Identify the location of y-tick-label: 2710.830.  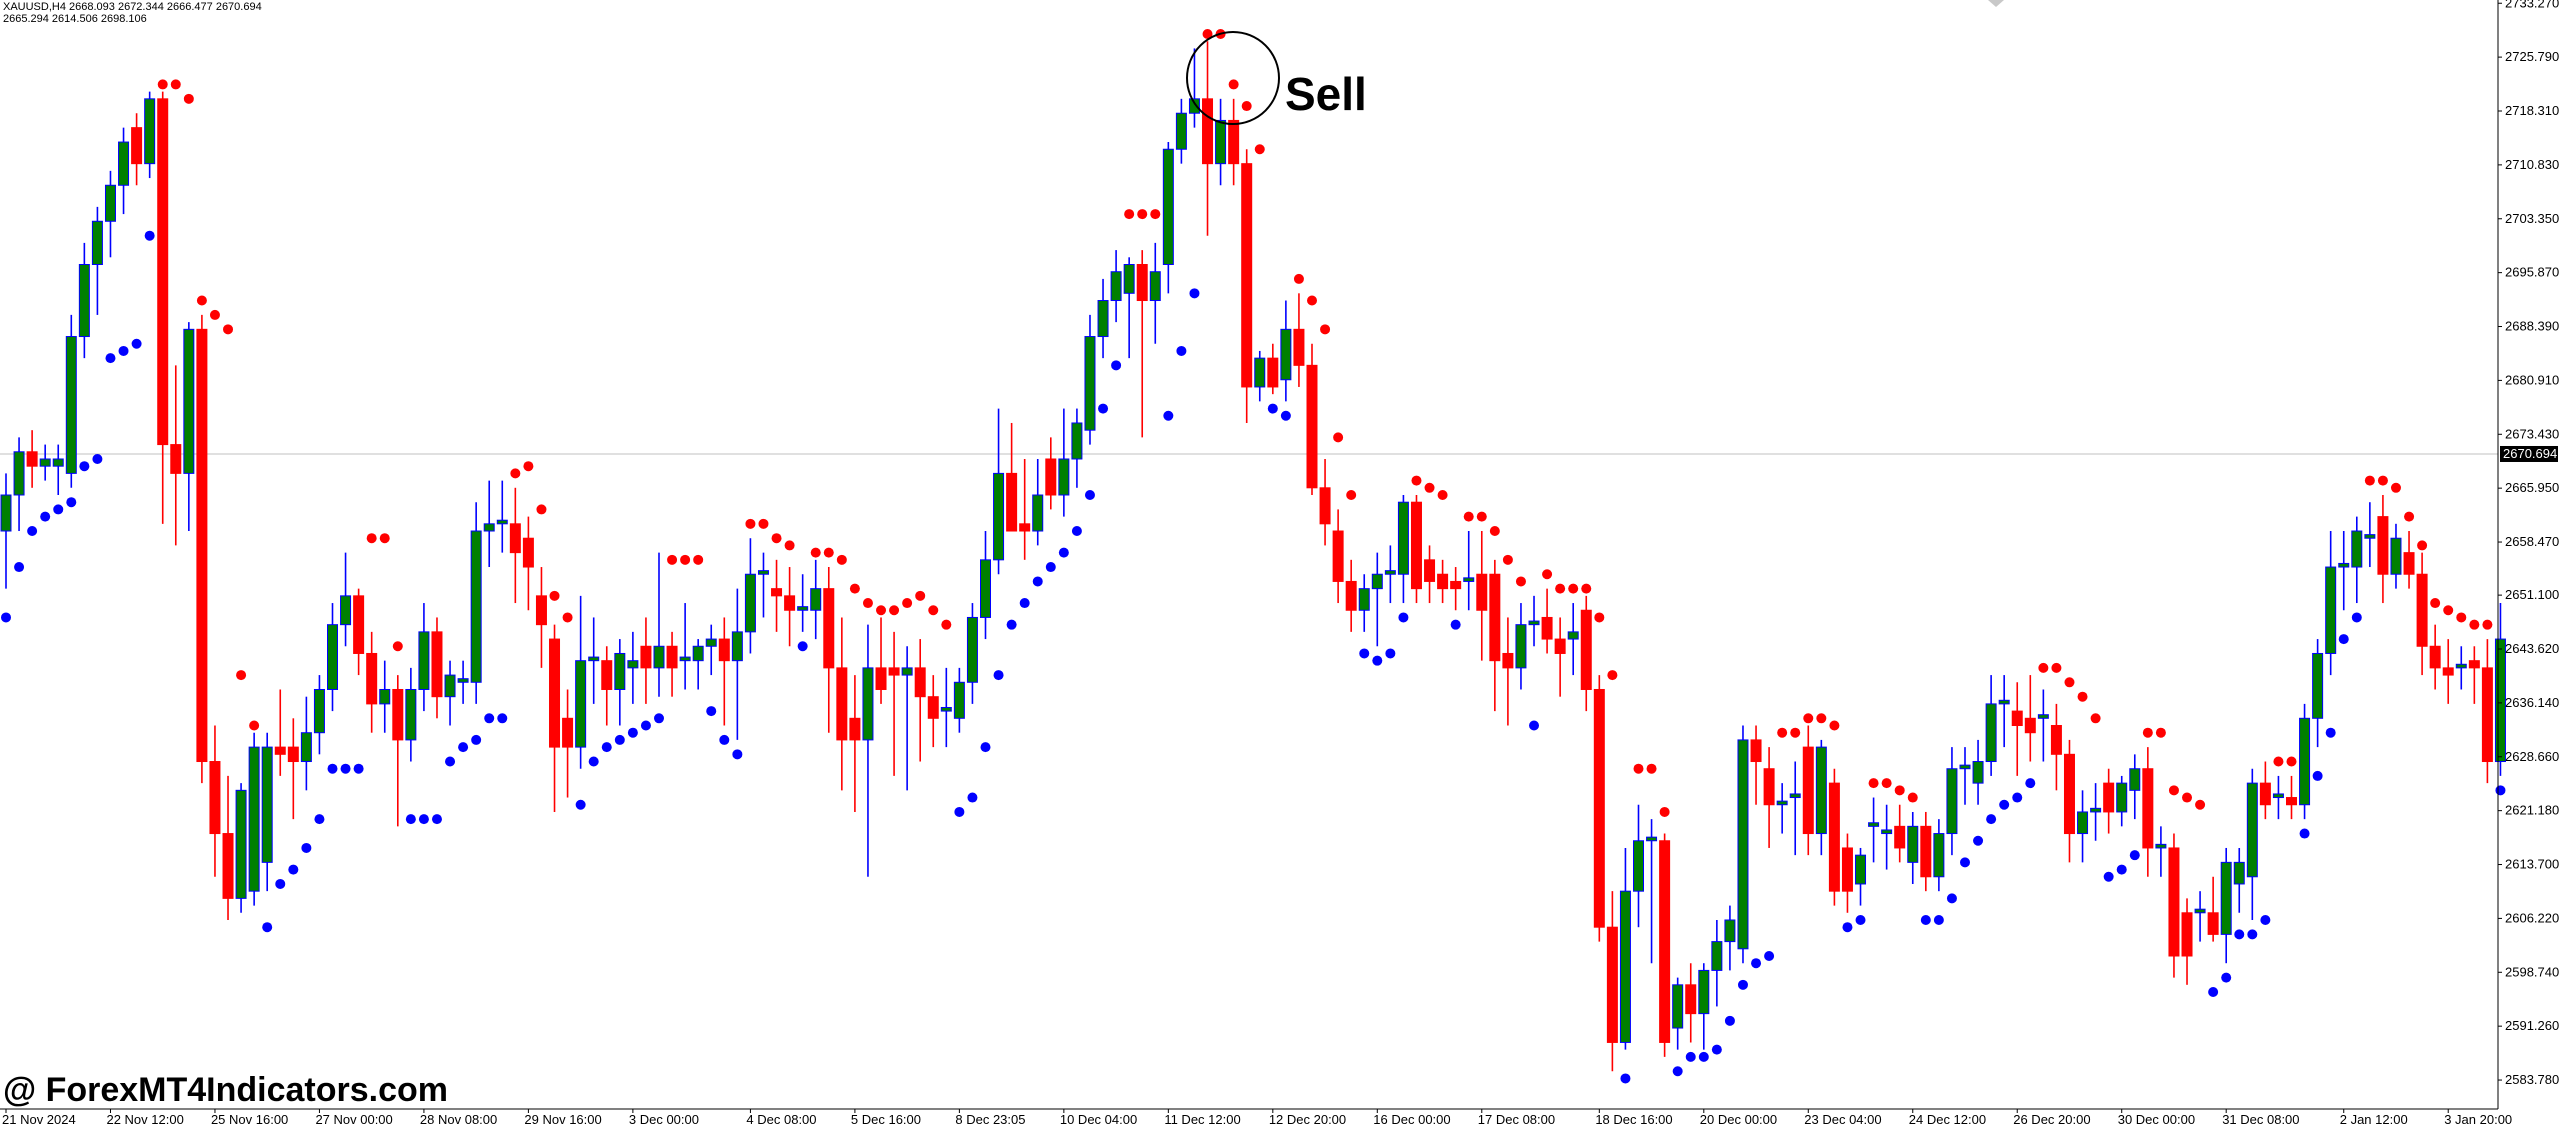
(2532, 164).